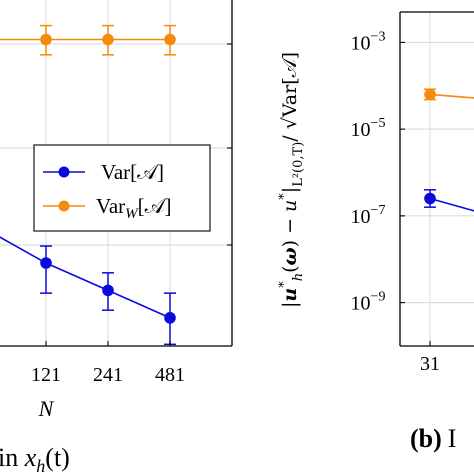 The image size is (474, 474). I want to click on panel-a-caption-suffix: (t), so click(57, 457).